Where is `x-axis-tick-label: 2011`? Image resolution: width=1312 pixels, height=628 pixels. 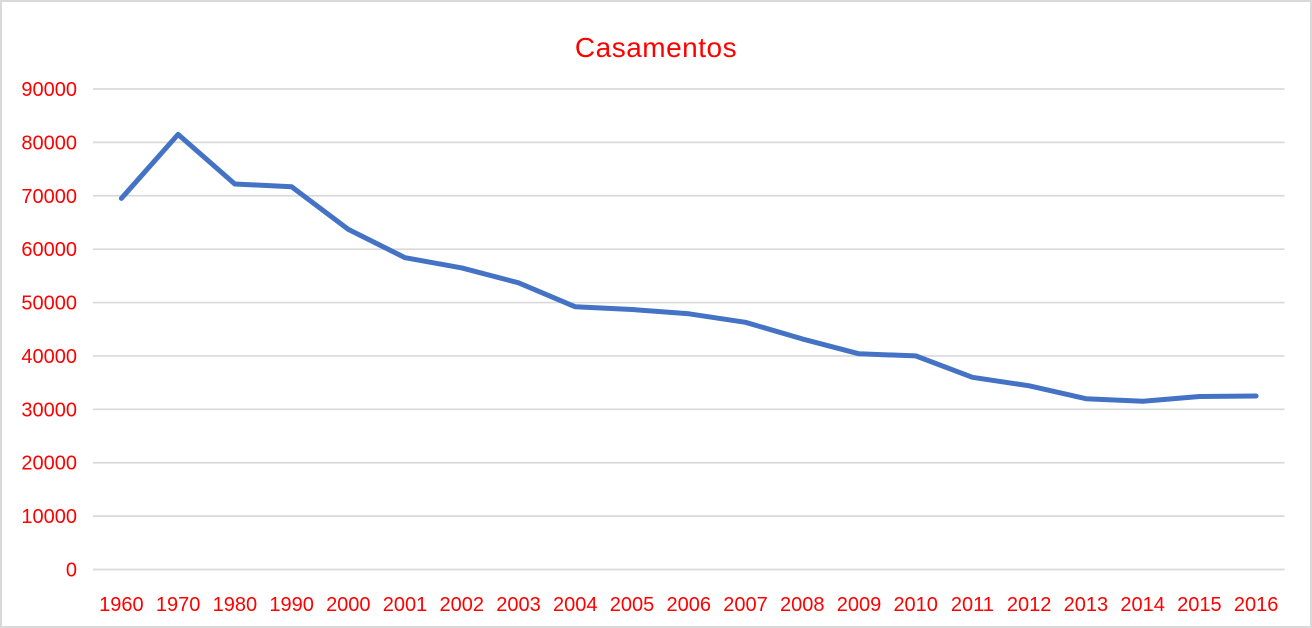
x-axis-tick-label: 2011 is located at coordinates (972, 605).